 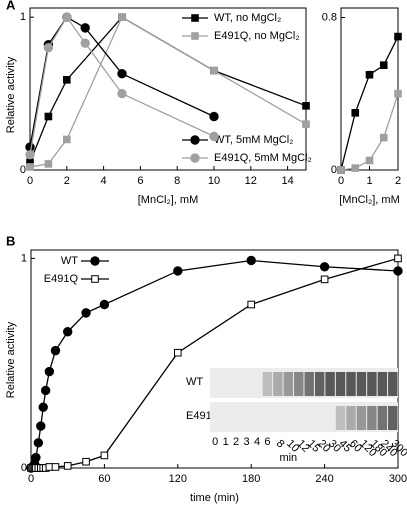 I want to click on legend-entry: E491Q, no MgCl₂, so click(x=241, y=36).